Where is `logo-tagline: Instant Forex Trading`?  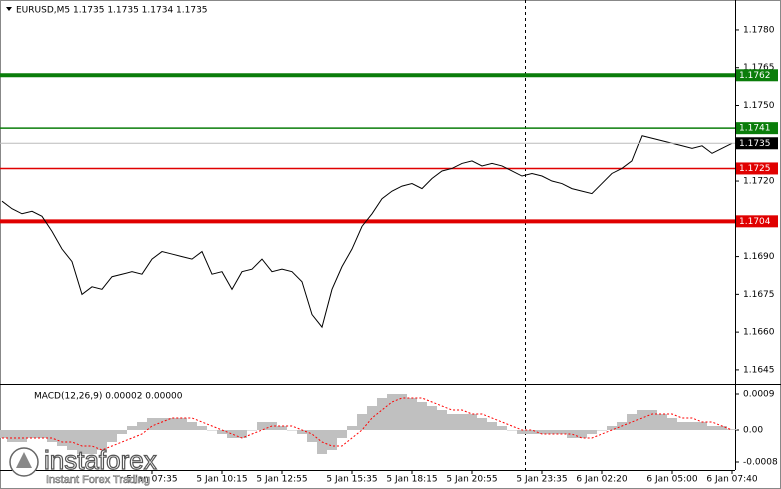 logo-tagline: Instant Forex Trading is located at coordinates (98, 480).